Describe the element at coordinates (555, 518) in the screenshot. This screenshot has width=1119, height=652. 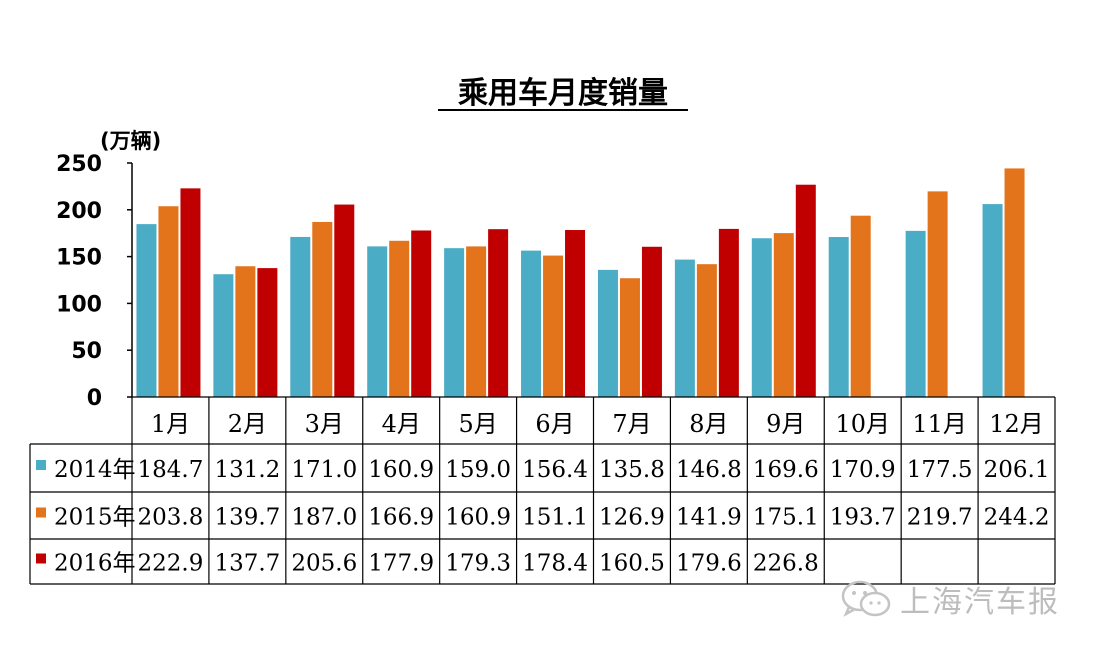
I see `data-cell: 151.1` at that location.